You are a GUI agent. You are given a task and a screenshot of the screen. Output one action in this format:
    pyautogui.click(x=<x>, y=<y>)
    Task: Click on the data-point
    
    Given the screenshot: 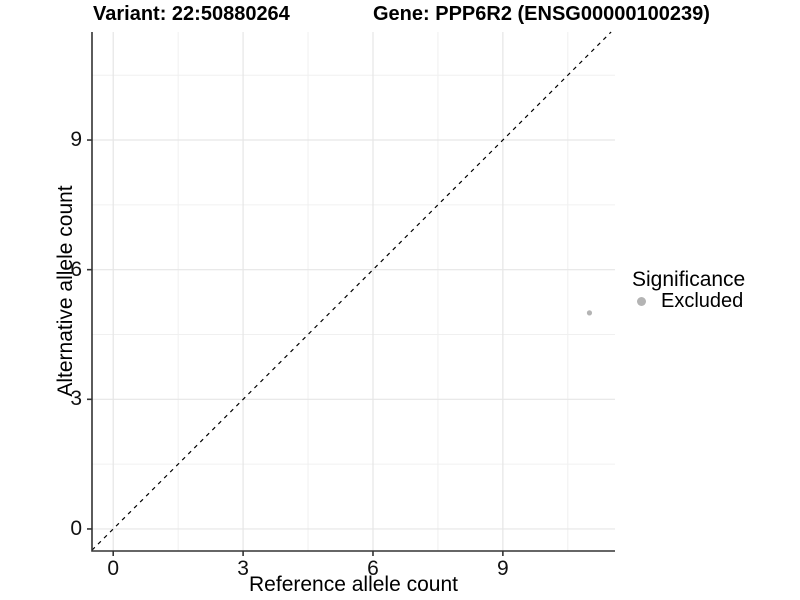 What is the action you would take?
    pyautogui.click(x=589, y=313)
    